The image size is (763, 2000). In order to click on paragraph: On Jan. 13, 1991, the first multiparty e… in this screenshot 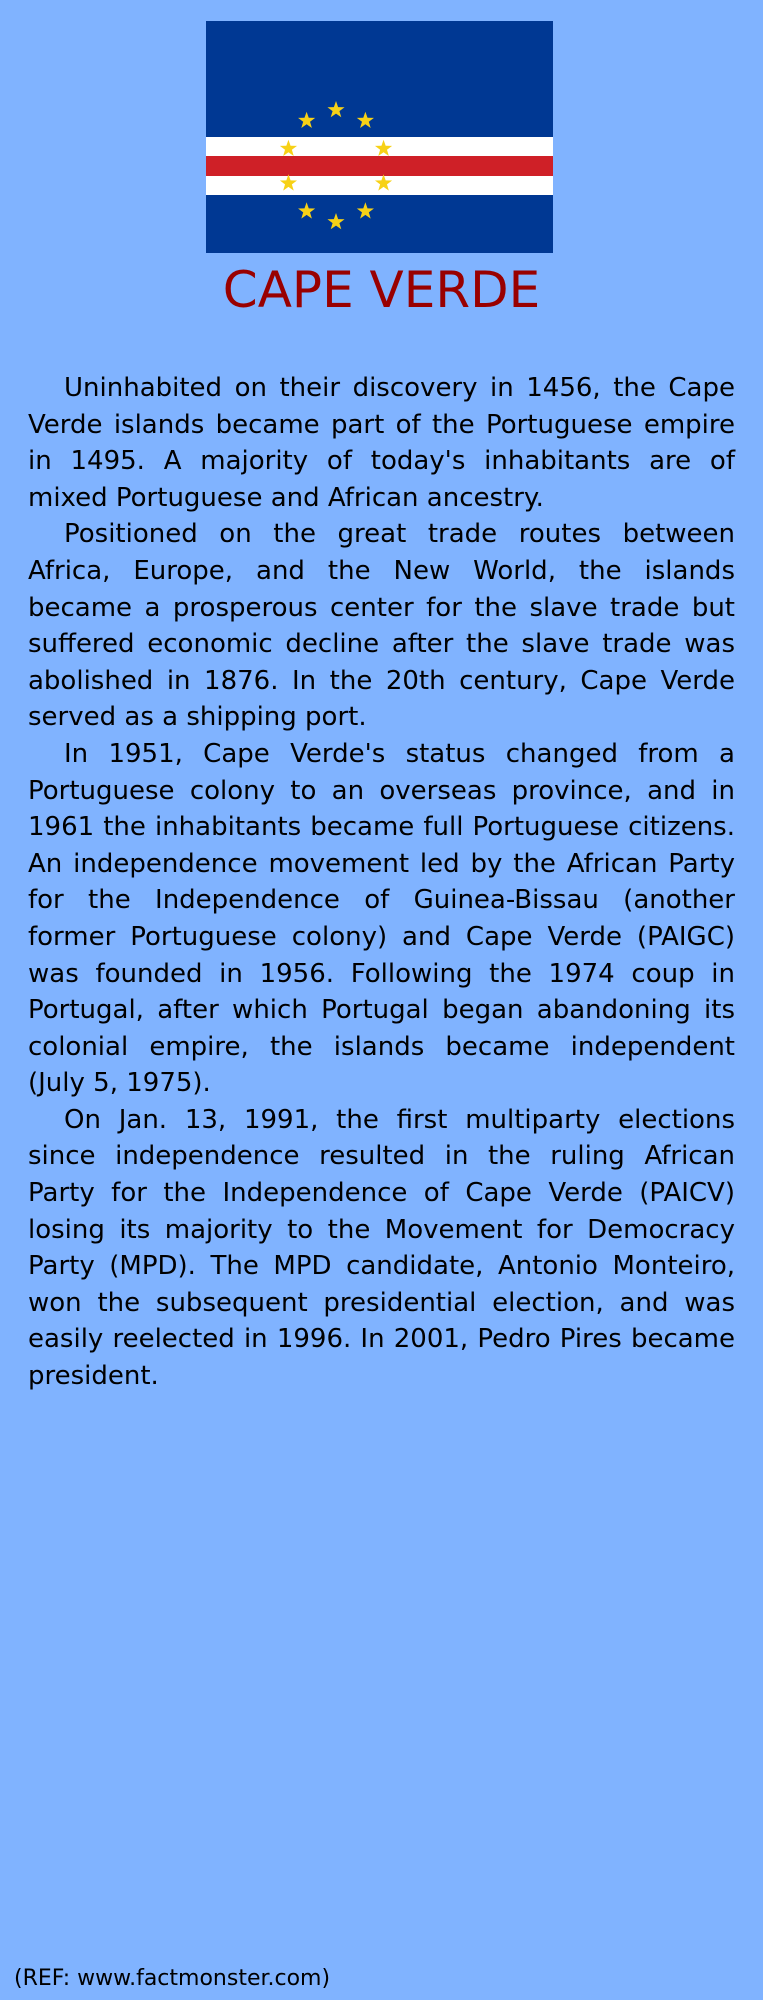, I will do `click(381, 1248)`.